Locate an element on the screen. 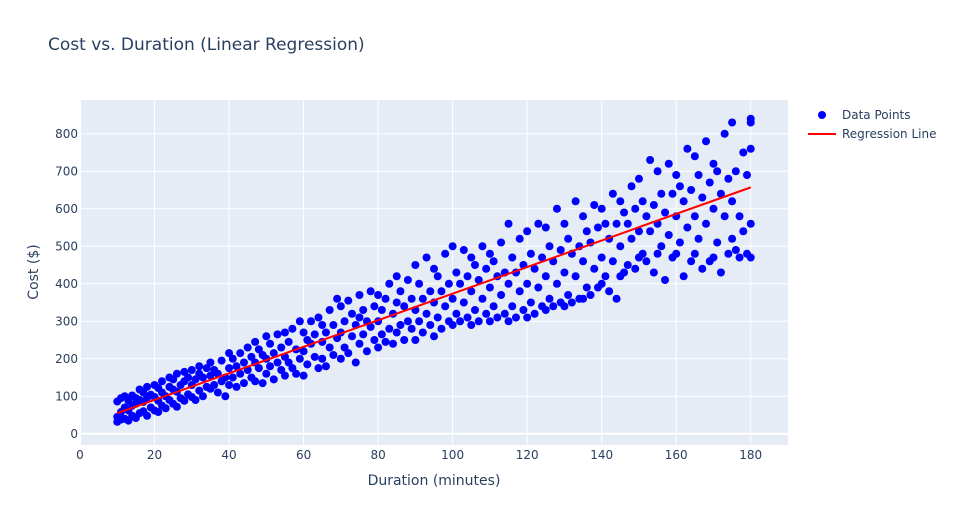 This screenshot has height=525, width=954. x-axis-ticks: 0 20 40 60 80 100 120 140 160 180 is located at coordinates (419, 455).